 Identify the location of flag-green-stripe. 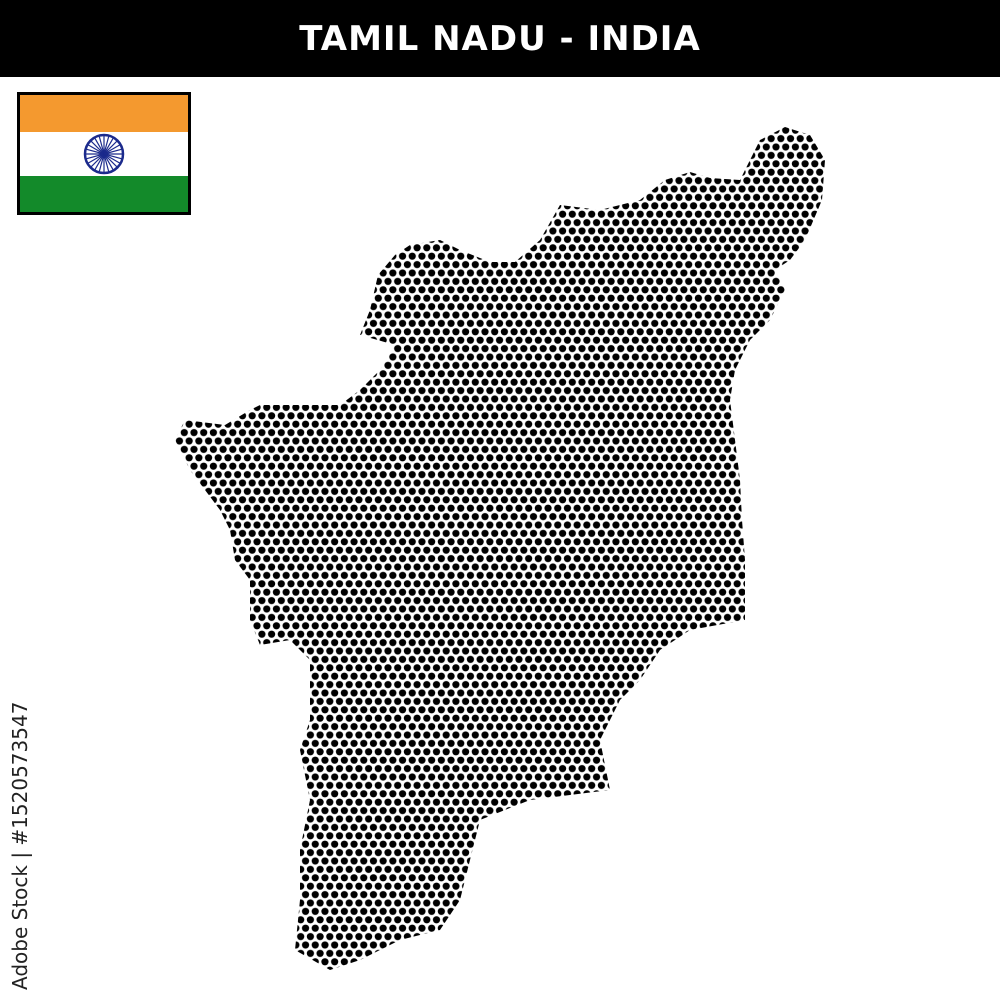
(104, 193).